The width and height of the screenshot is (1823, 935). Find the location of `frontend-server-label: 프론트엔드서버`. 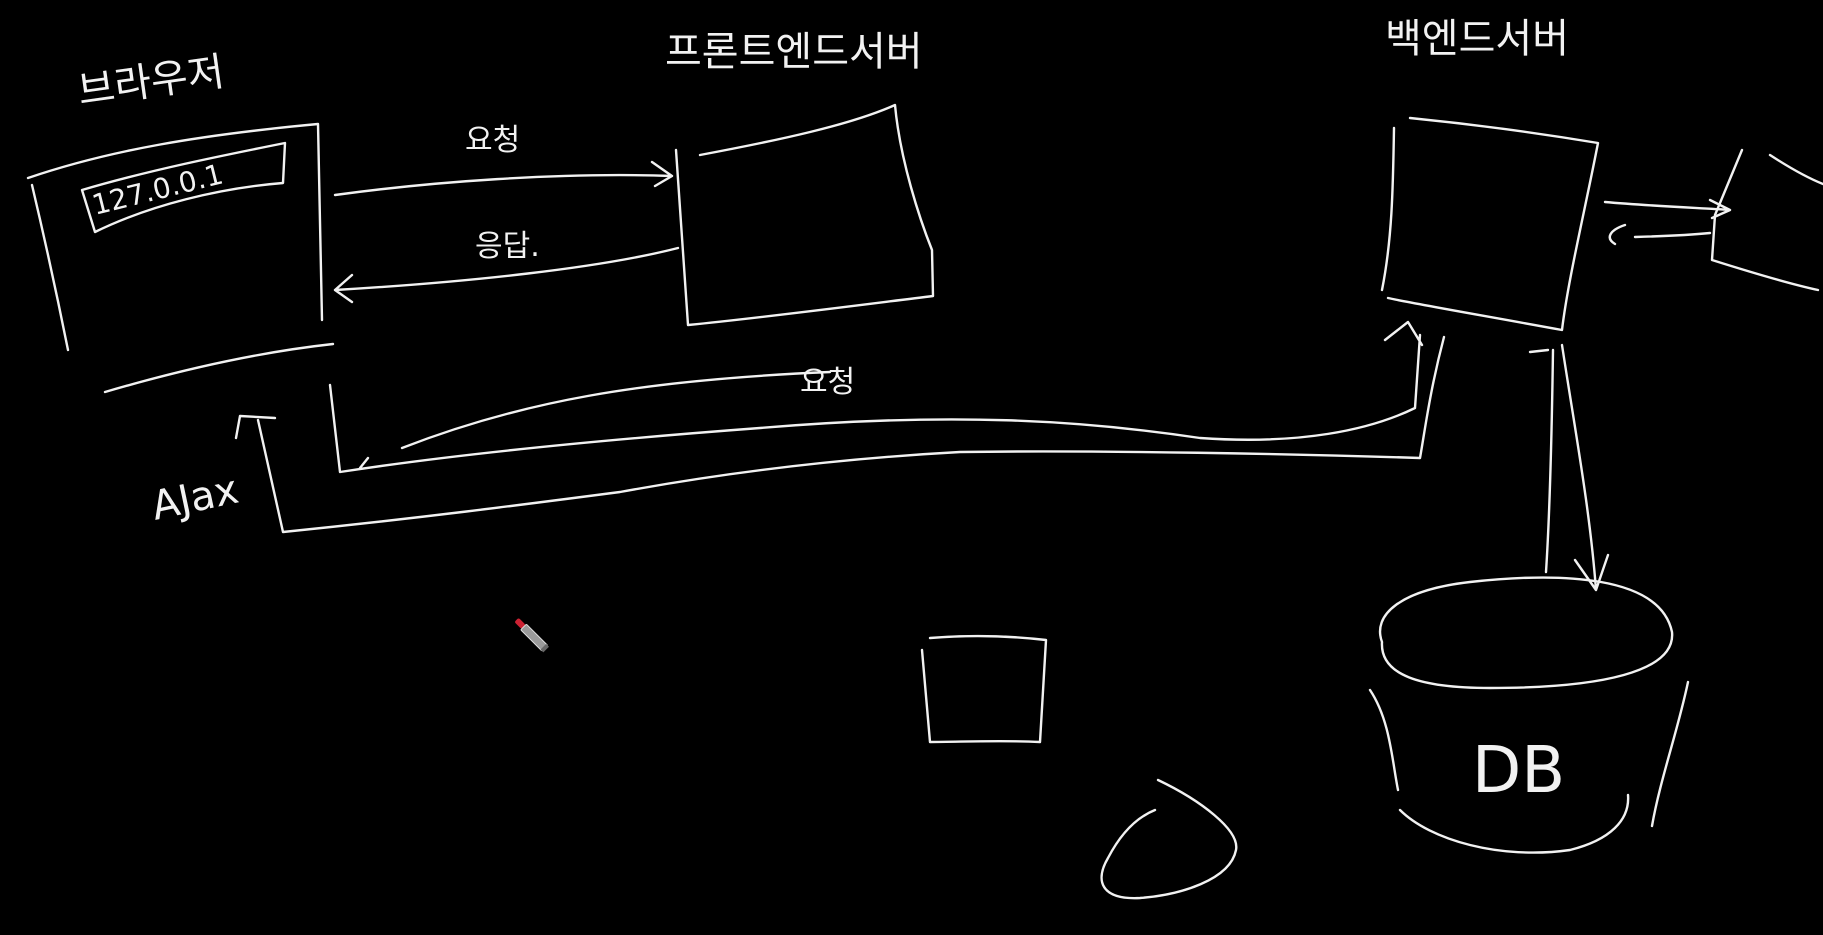

frontend-server-label: 프론트엔드서버 is located at coordinates (794, 52).